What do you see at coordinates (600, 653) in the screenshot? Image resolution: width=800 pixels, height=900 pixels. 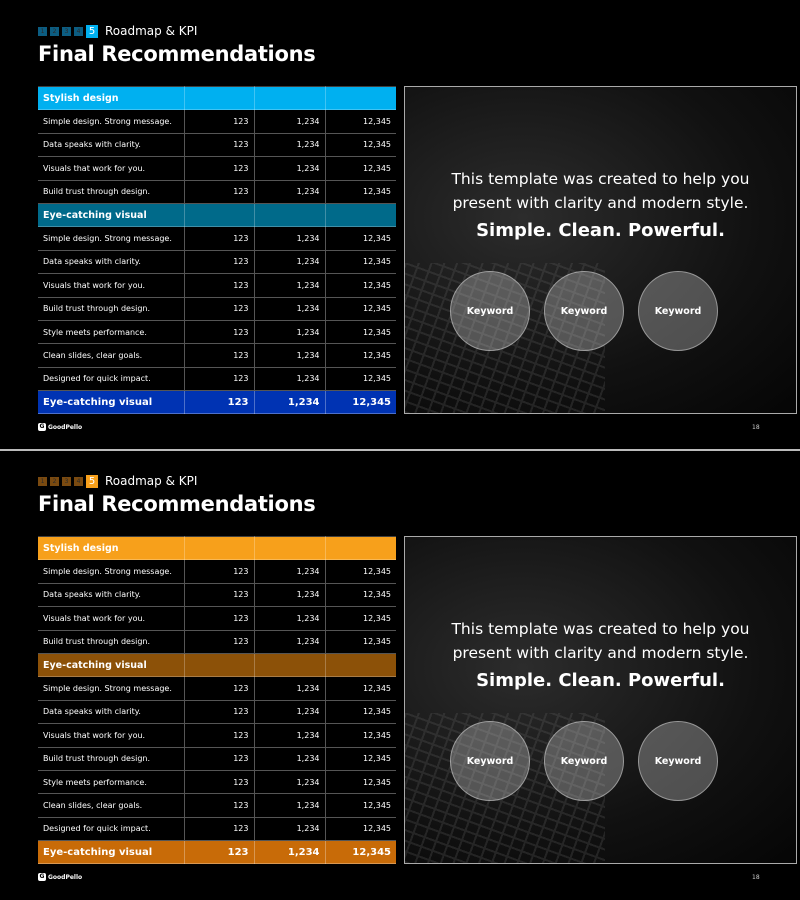 I see `panel-line: present with clarity and modern style.` at bounding box center [600, 653].